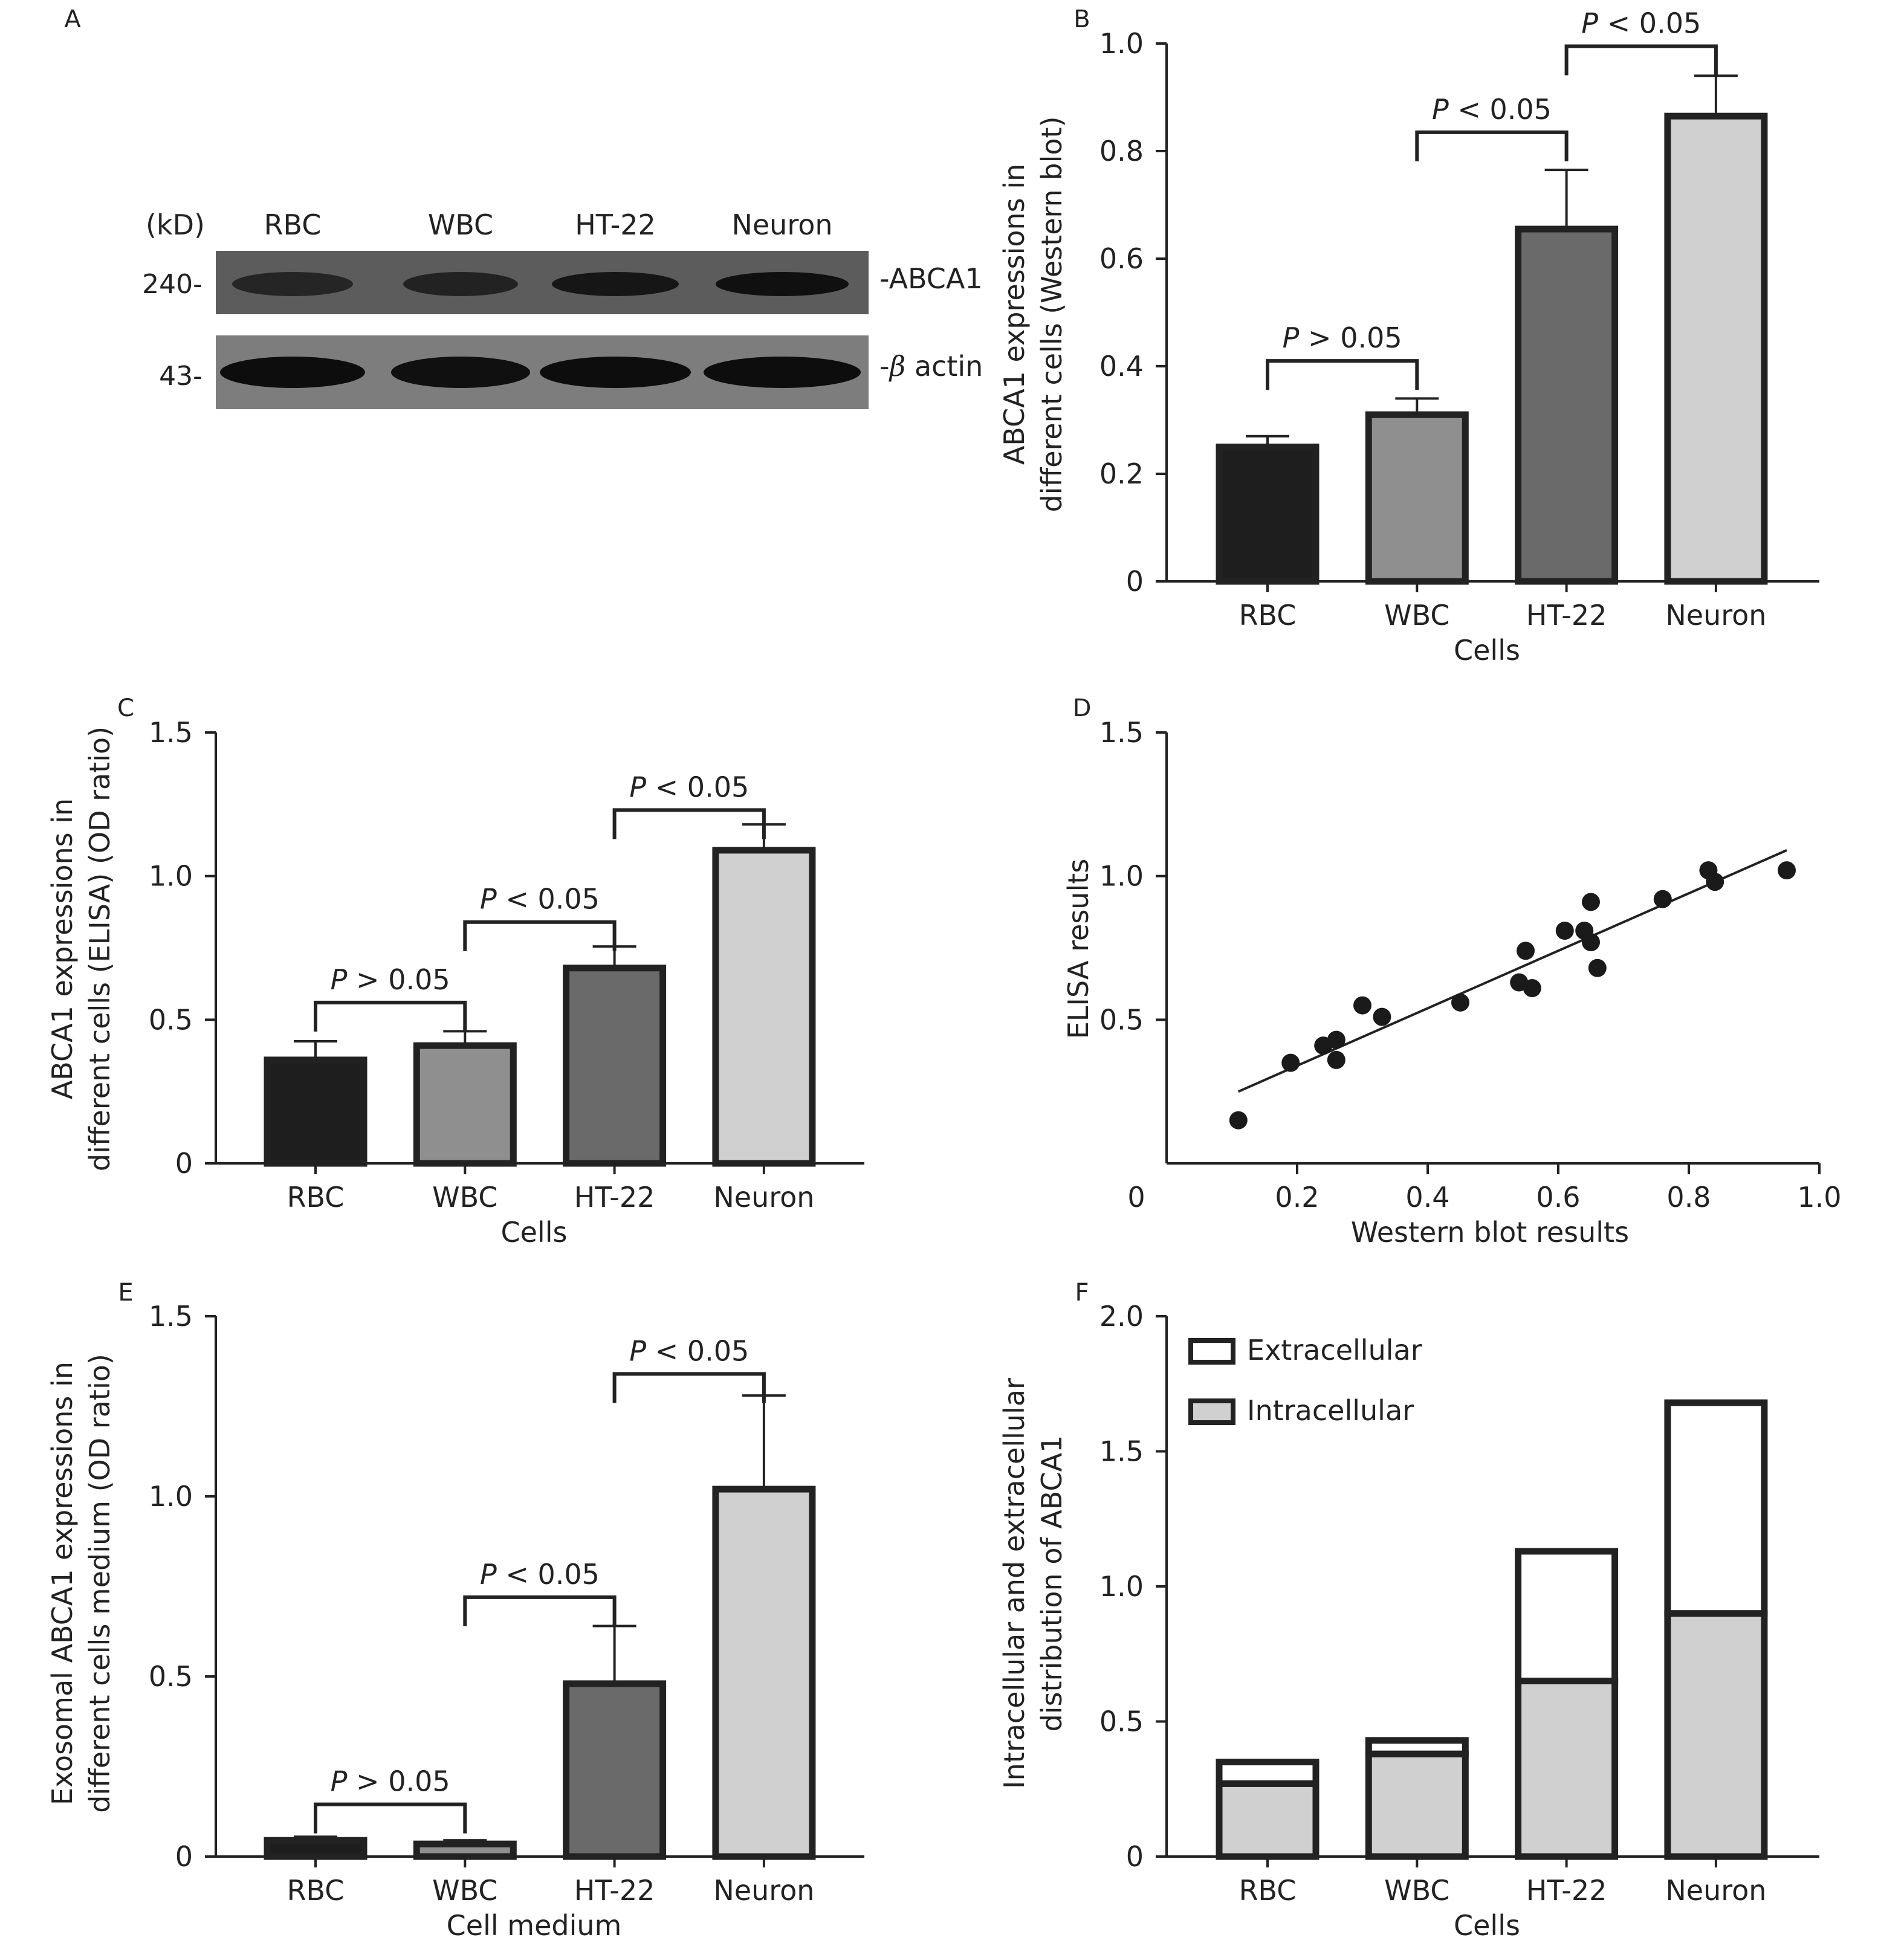  What do you see at coordinates (781, 224) in the screenshot?
I see `blot-lane-label: Neuron` at bounding box center [781, 224].